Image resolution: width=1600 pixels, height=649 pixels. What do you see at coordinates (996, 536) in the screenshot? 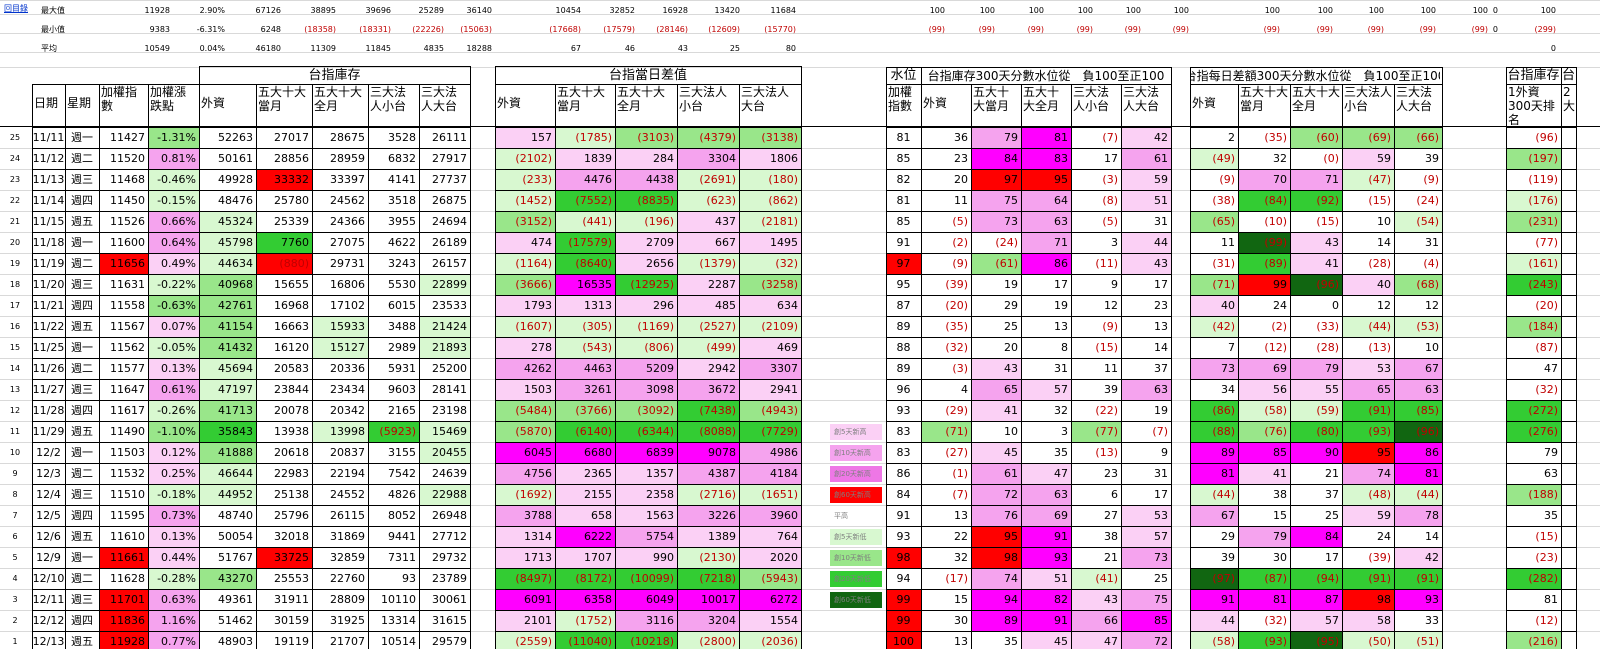
I see `stock300-cell: 95` at bounding box center [996, 536].